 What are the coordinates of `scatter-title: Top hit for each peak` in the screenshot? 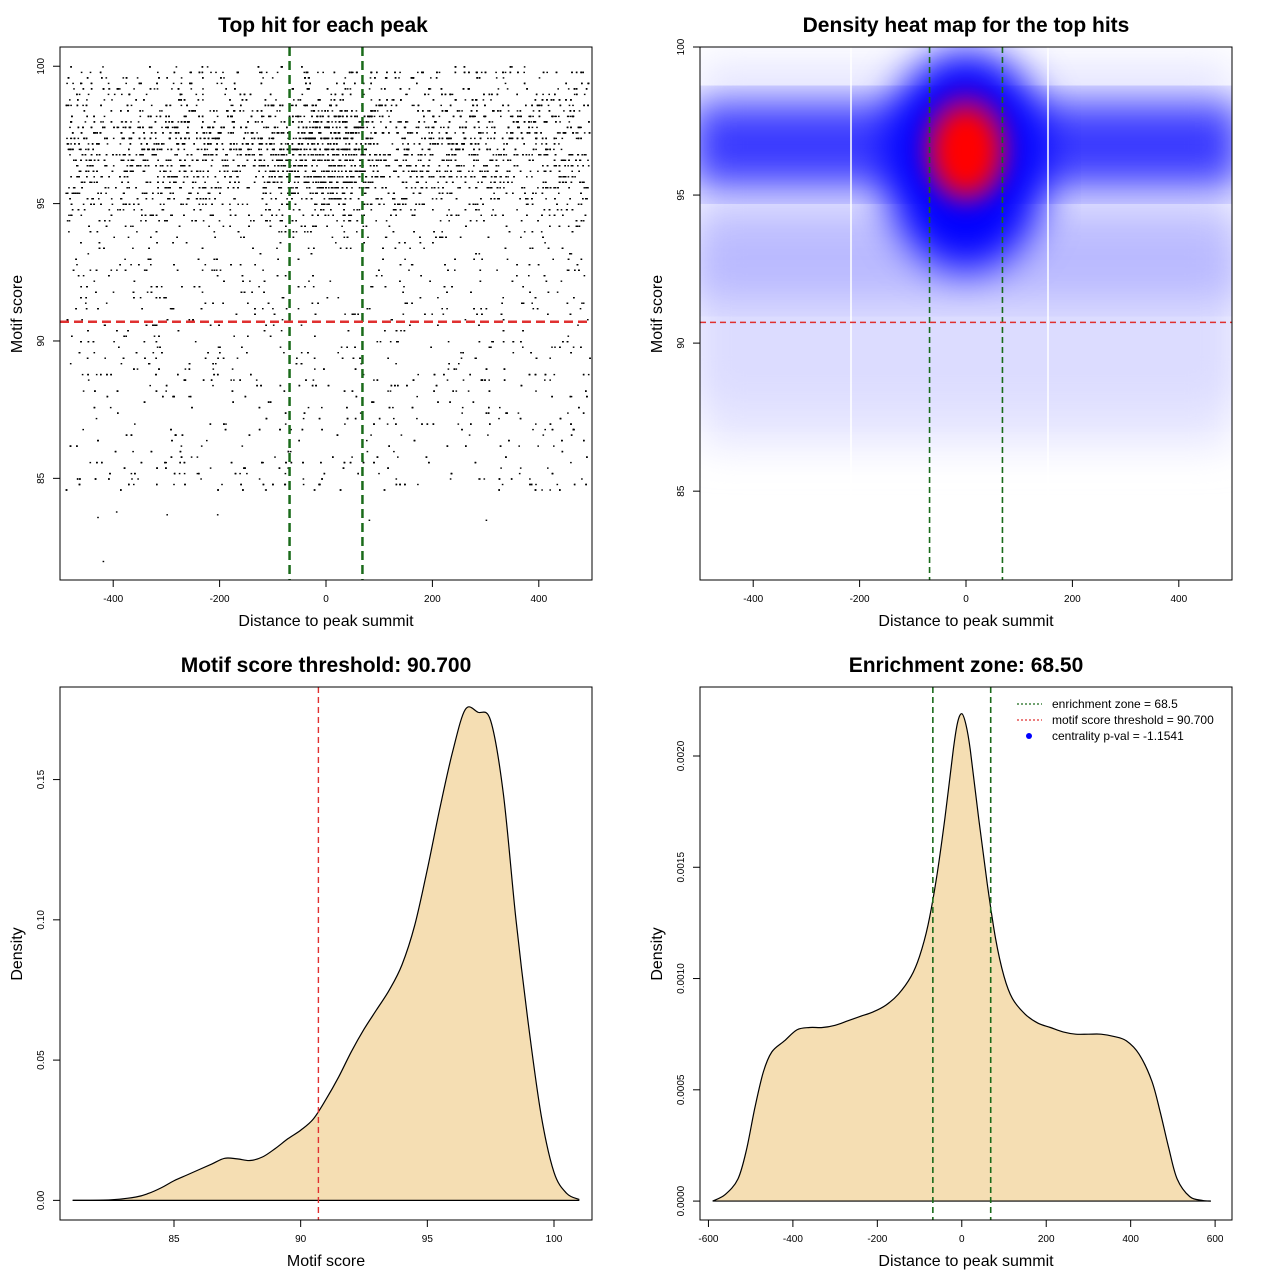 It's located at (323, 25).